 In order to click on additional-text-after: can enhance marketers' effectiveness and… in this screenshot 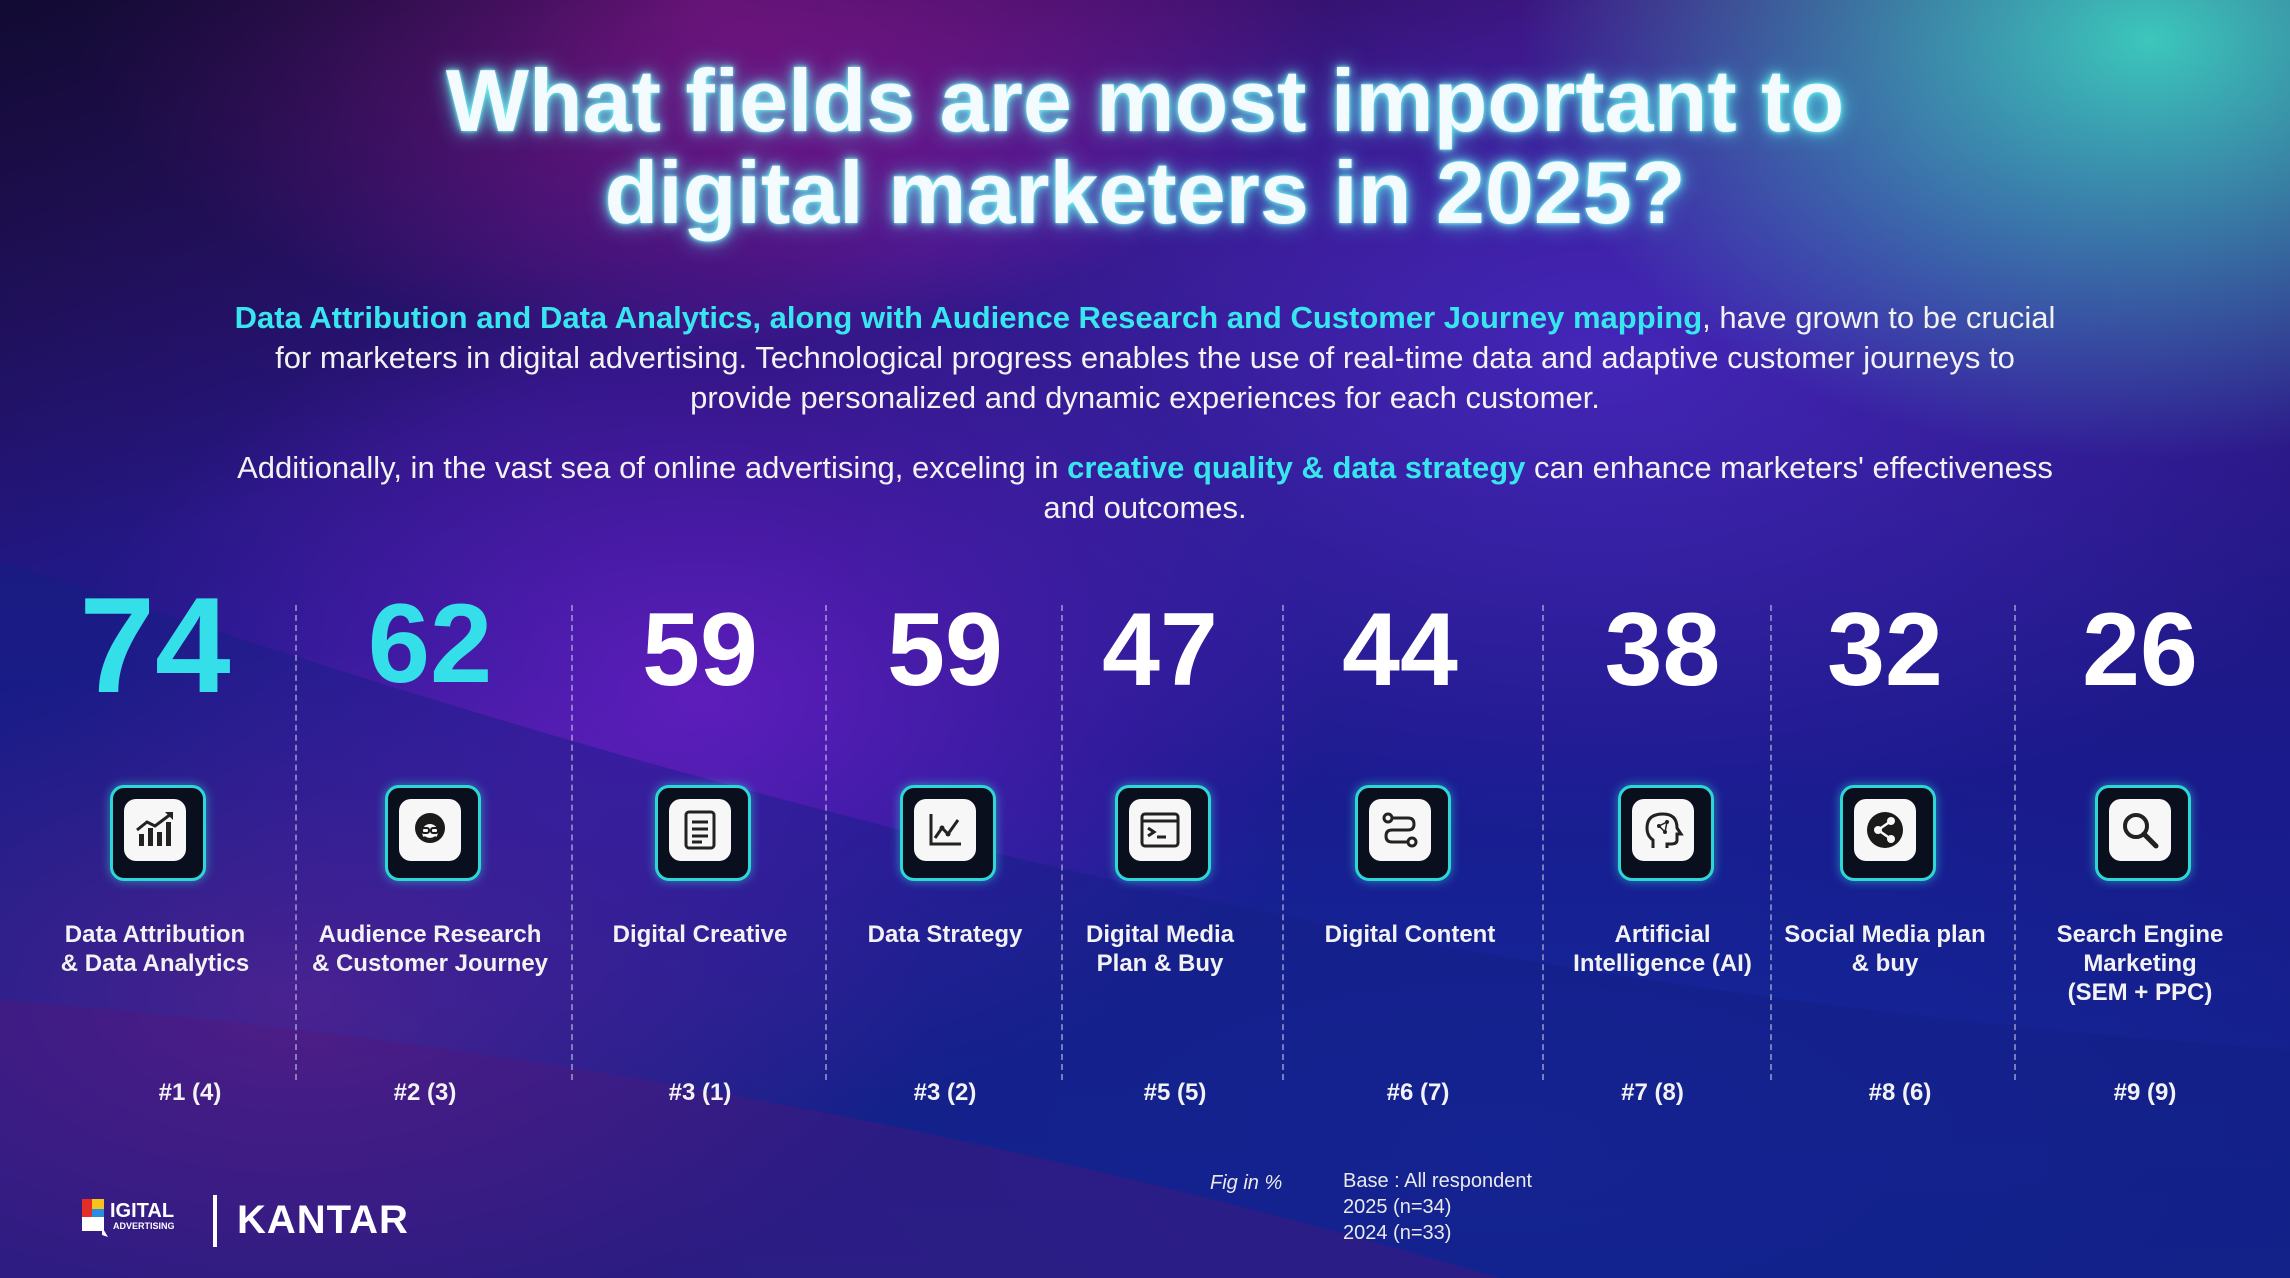, I will do `click(1548, 487)`.